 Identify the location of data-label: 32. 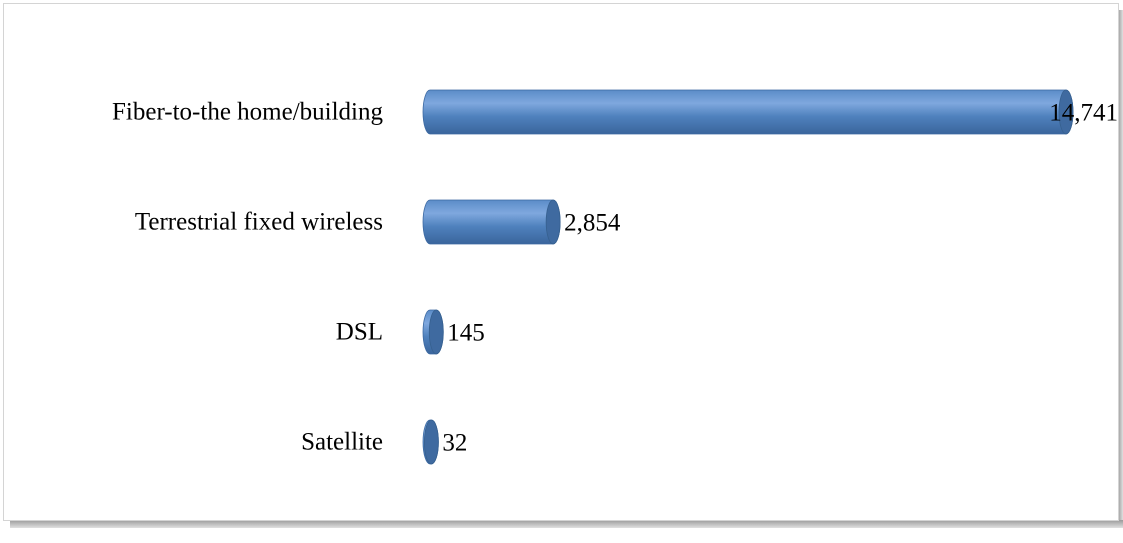
(454, 443).